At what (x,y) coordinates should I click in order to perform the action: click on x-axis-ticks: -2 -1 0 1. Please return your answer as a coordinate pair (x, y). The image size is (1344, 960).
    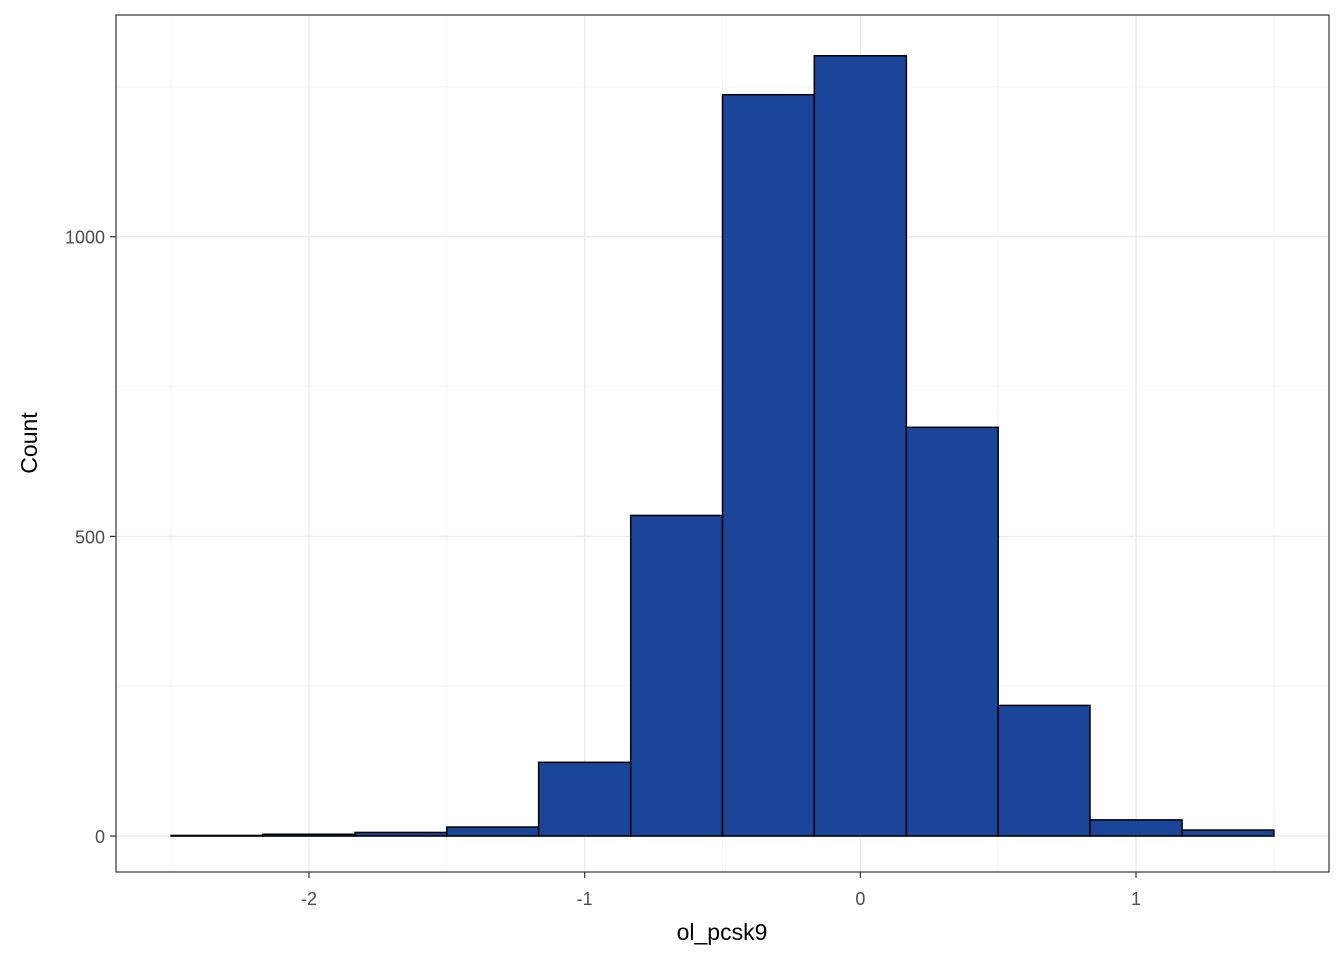
    Looking at the image, I should click on (721, 890).